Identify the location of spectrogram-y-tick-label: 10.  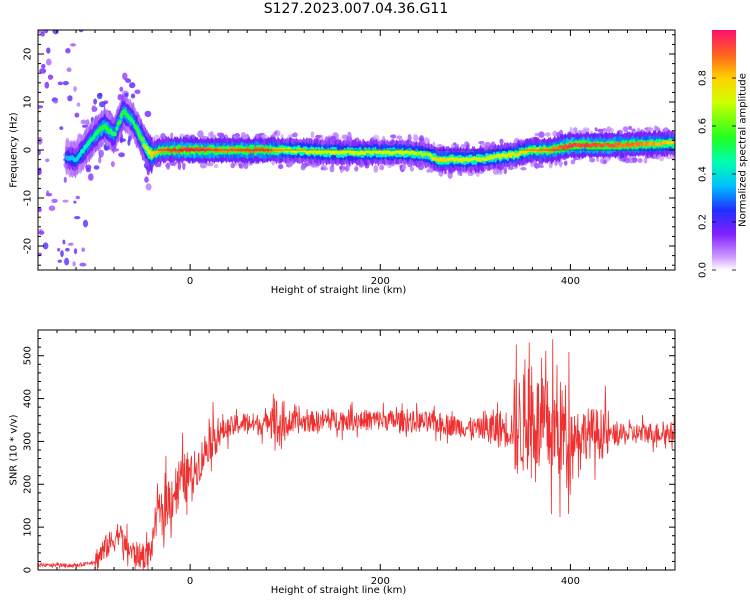
(28, 102).